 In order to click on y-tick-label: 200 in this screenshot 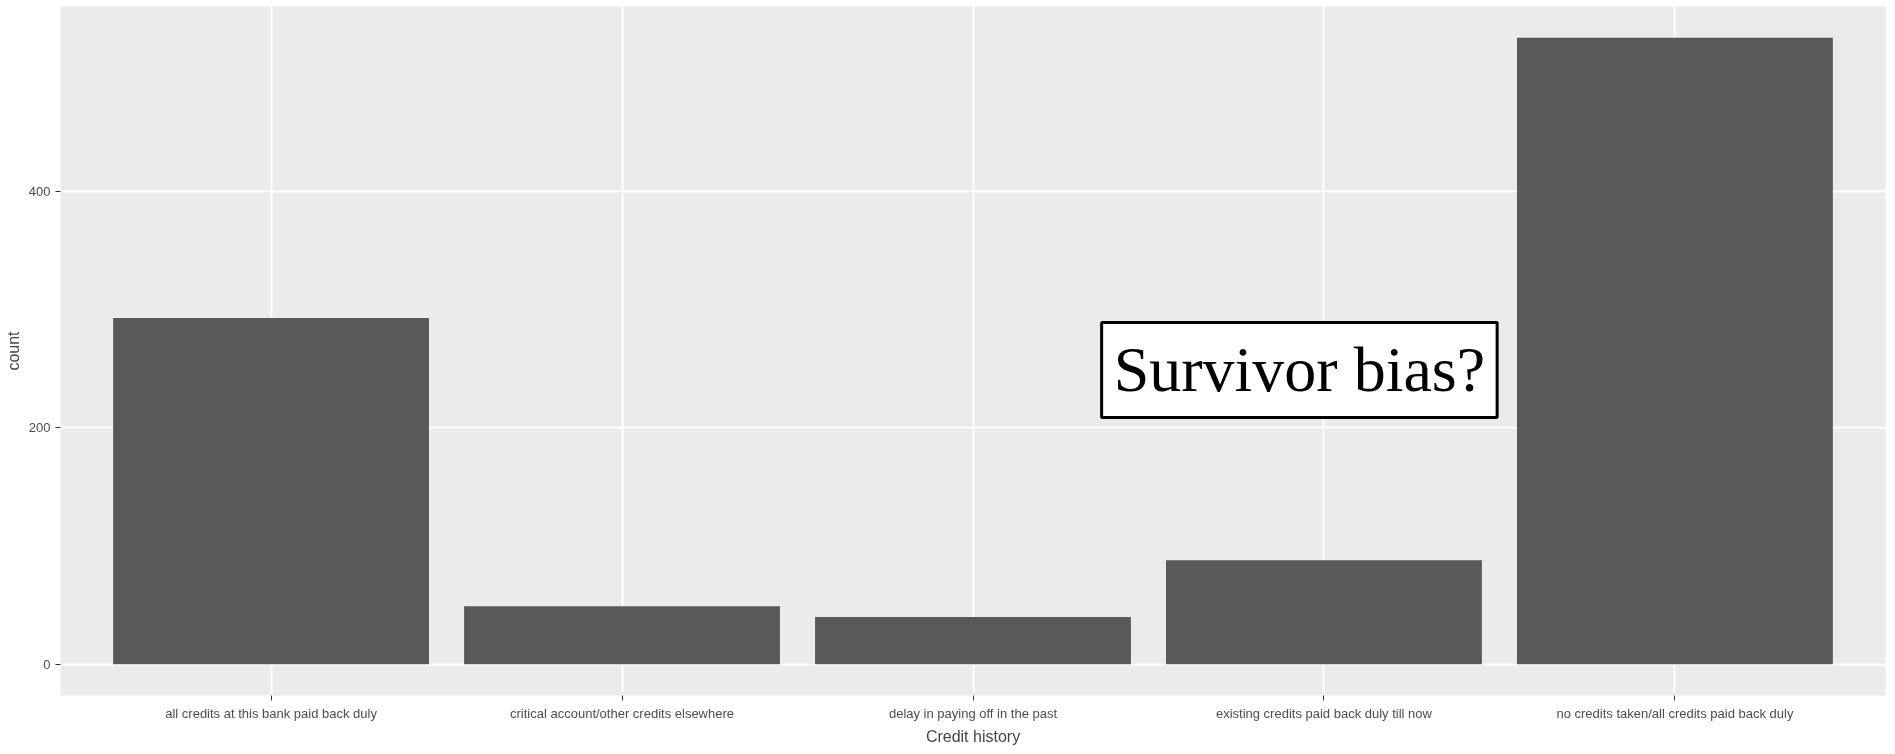, I will do `click(39, 428)`.